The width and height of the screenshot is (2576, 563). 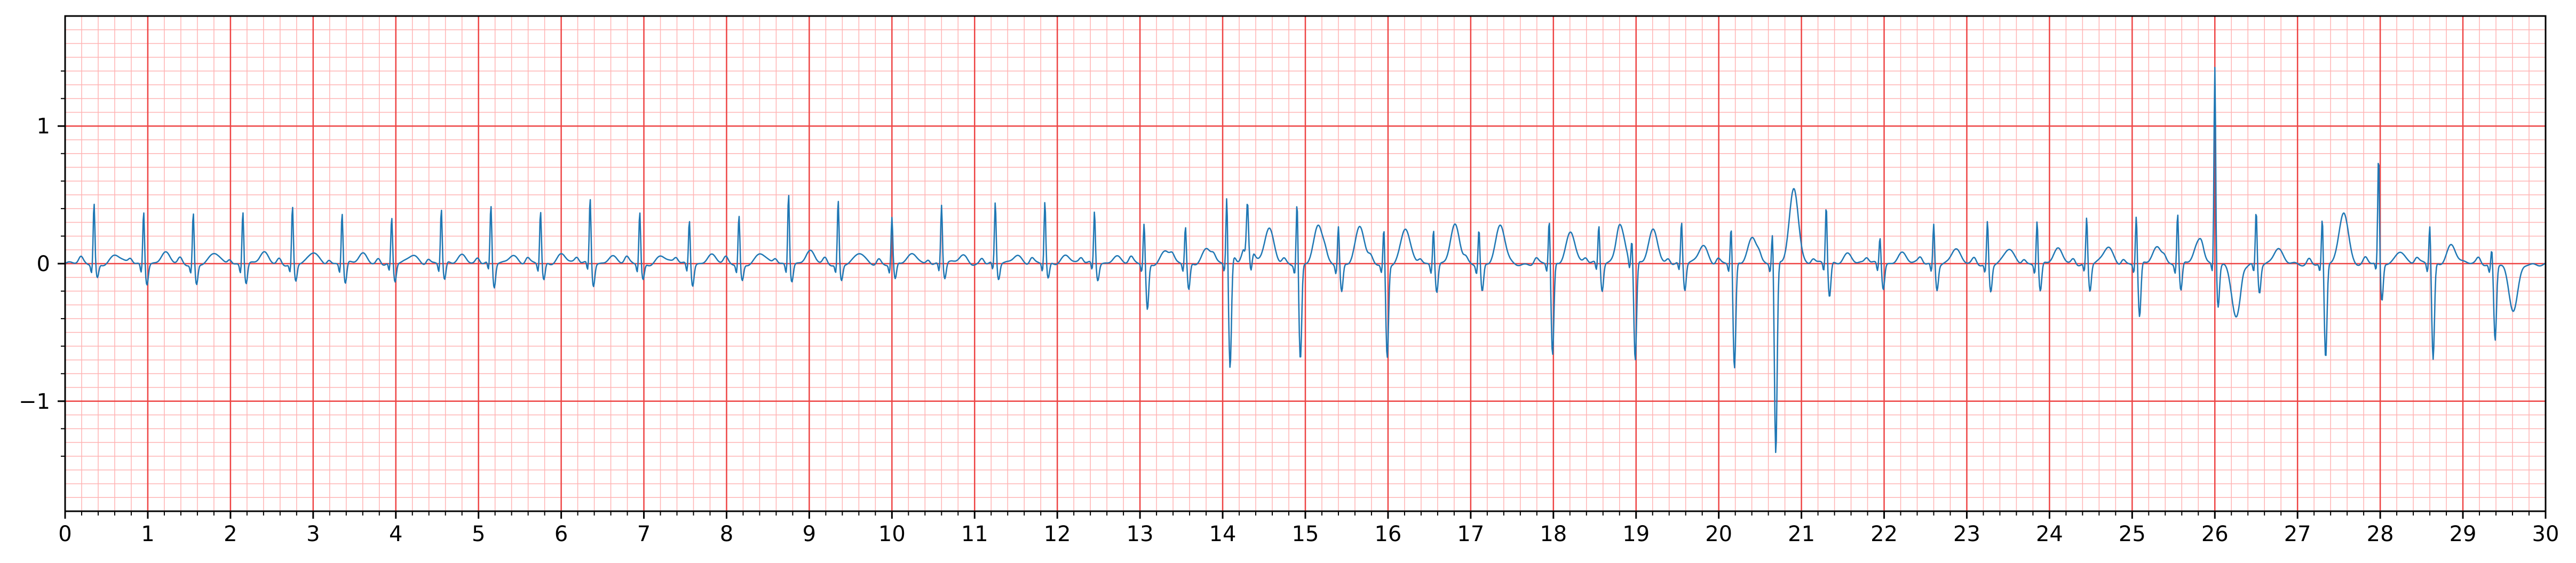 What do you see at coordinates (2297, 534) in the screenshot?
I see `x-tick-label: 27` at bounding box center [2297, 534].